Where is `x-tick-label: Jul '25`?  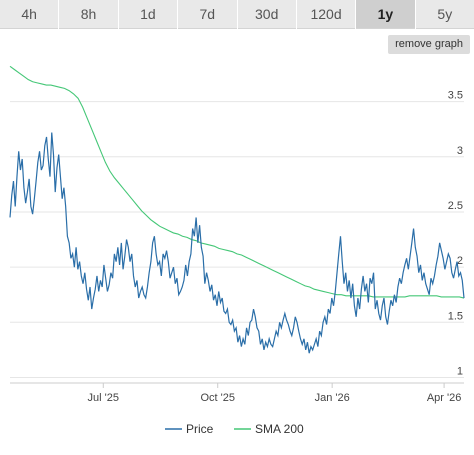 x-tick-label: Jul '25 is located at coordinates (103, 398).